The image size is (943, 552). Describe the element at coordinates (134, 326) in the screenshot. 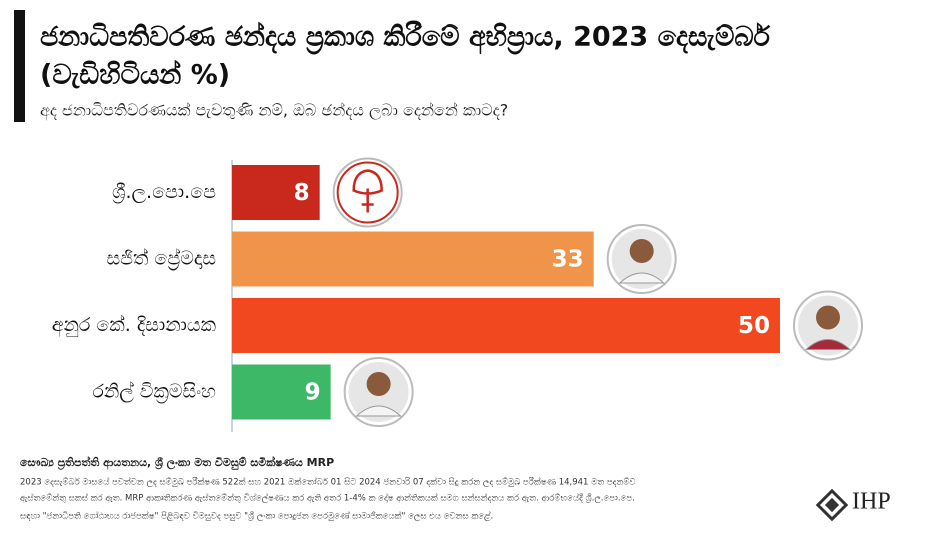

I see `y-tick-label: අනුර කේ. දිසානායක` at that location.